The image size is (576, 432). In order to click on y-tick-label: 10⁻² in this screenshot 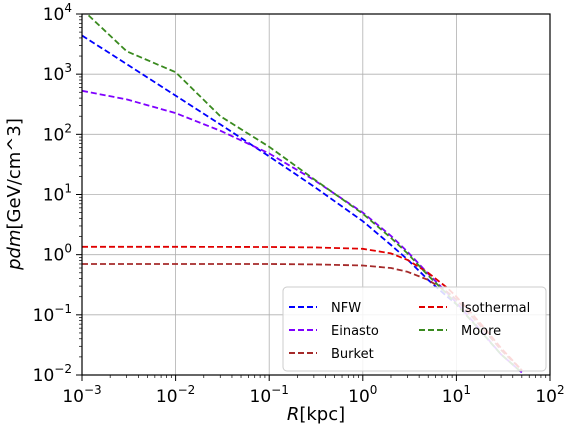, I will do `click(52, 374)`.